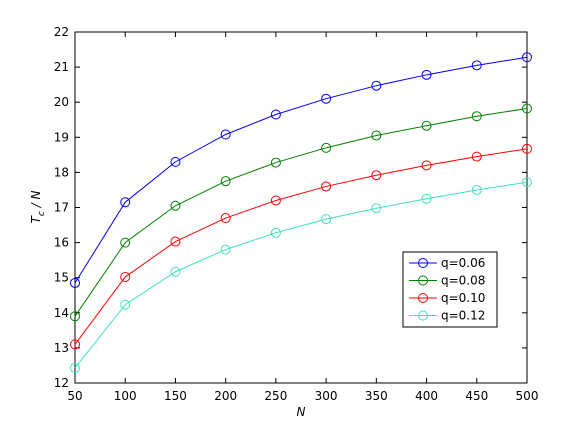 The height and width of the screenshot is (434, 581). I want to click on legend-label: q=0.10, so click(463, 298).